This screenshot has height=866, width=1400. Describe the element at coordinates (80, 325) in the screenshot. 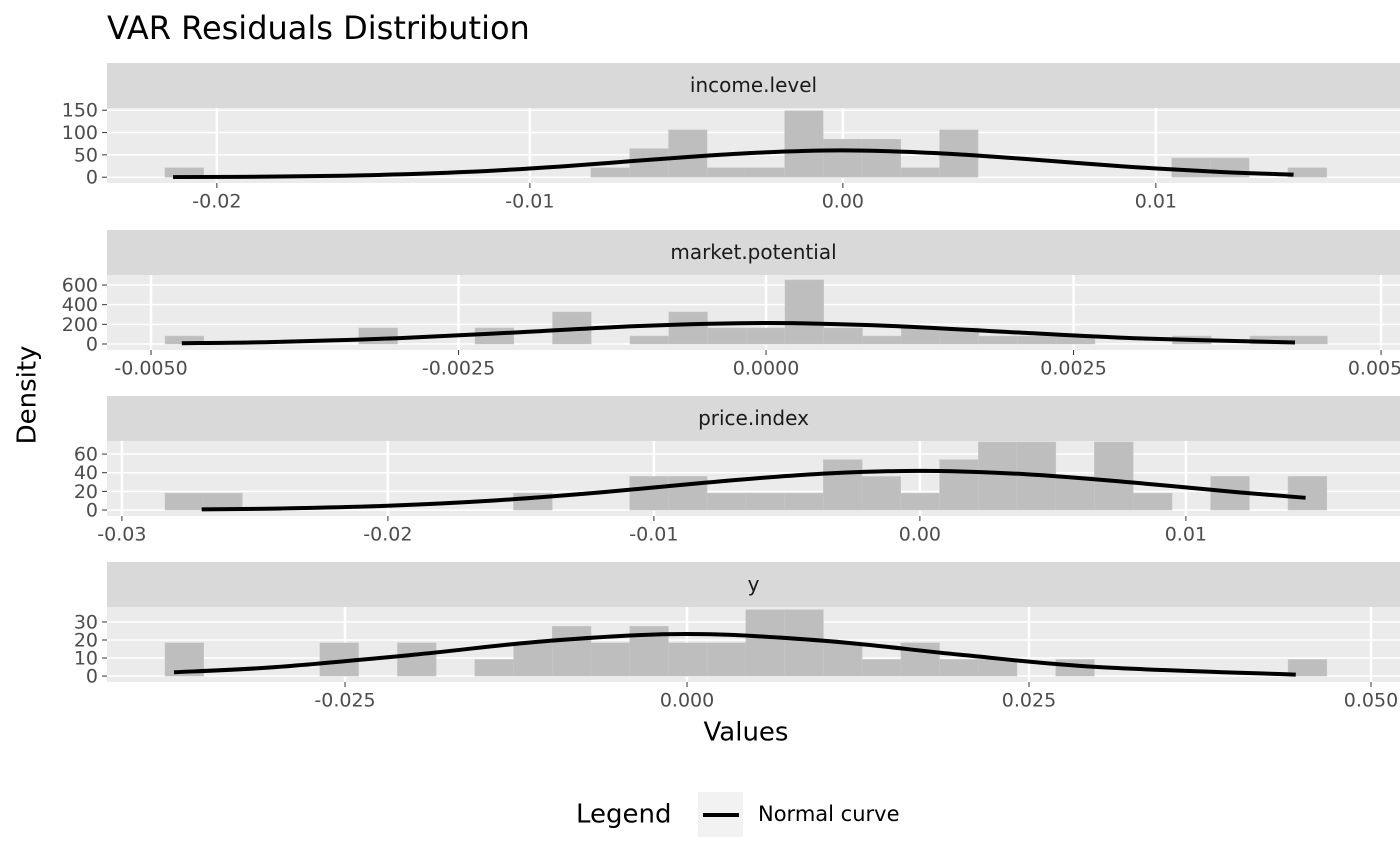

I see `y-tick-label: 200` at that location.